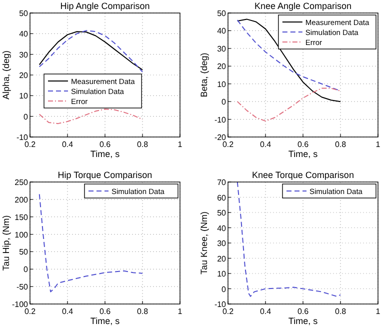 This screenshot has width=385, height=330. Describe the element at coordinates (204, 243) in the screenshot. I see `y-axis-title: Tau Knee, (Nm)` at that location.